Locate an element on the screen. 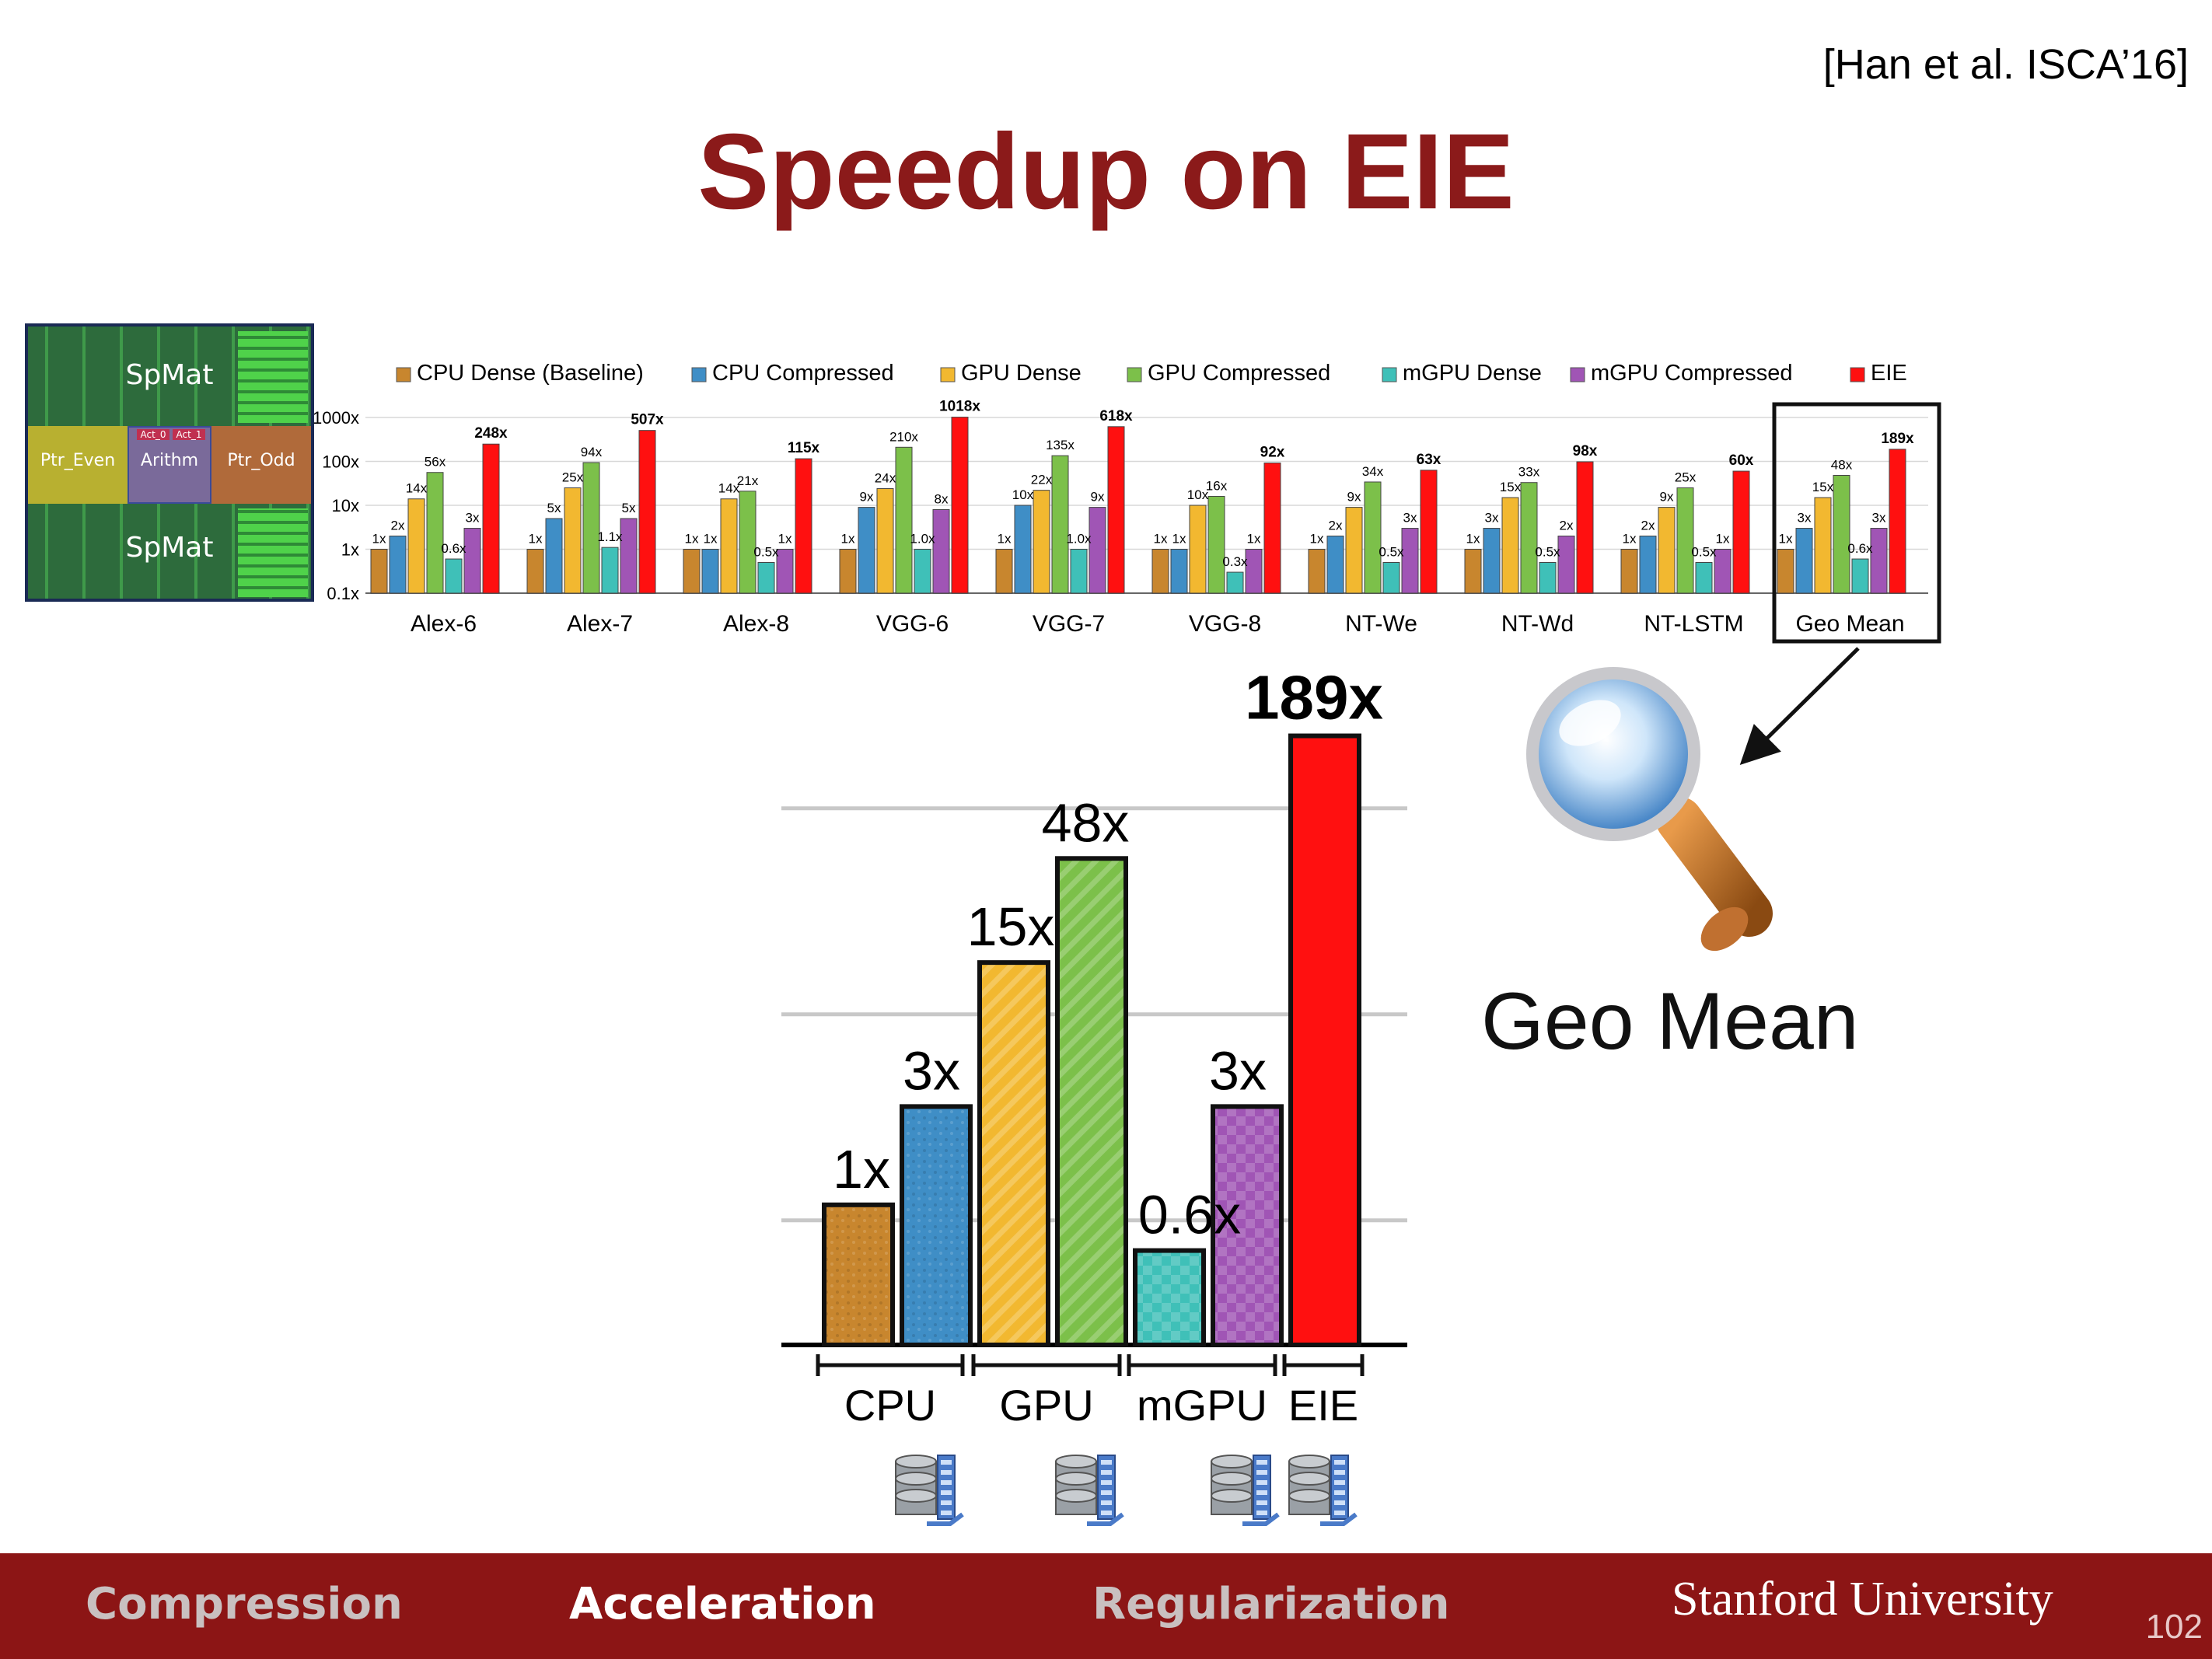 The width and height of the screenshot is (2212, 1659). data-label: 115x is located at coordinates (804, 448).